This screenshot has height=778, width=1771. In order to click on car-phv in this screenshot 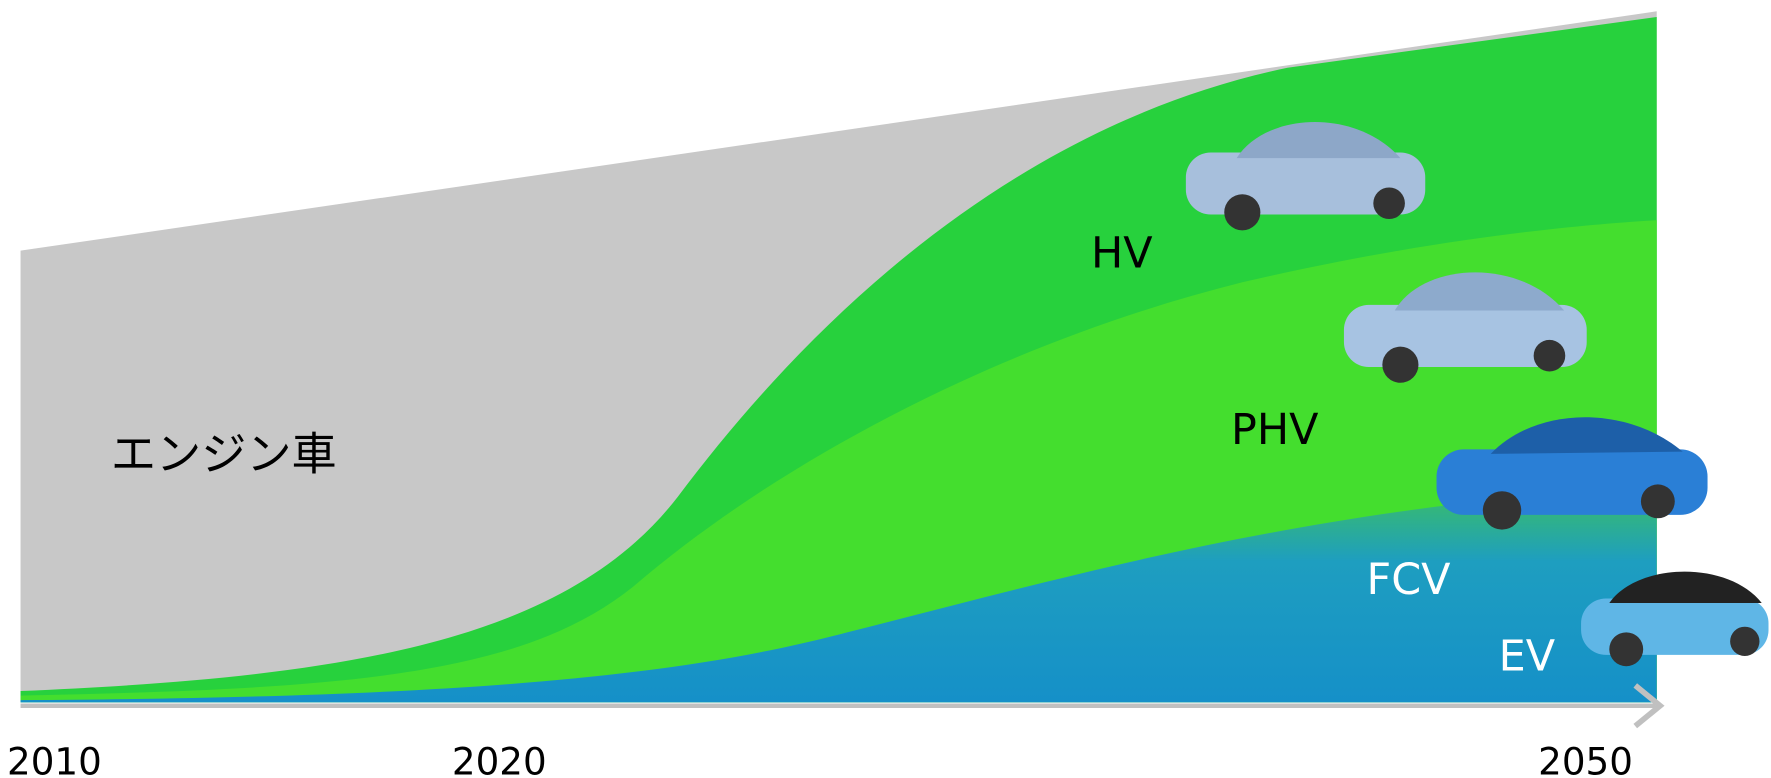, I will do `click(1465, 327)`.